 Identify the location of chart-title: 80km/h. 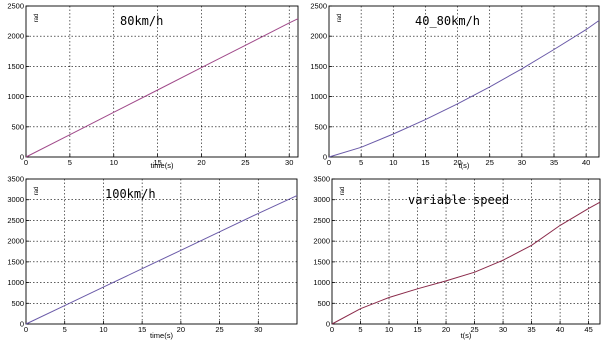
(141, 21).